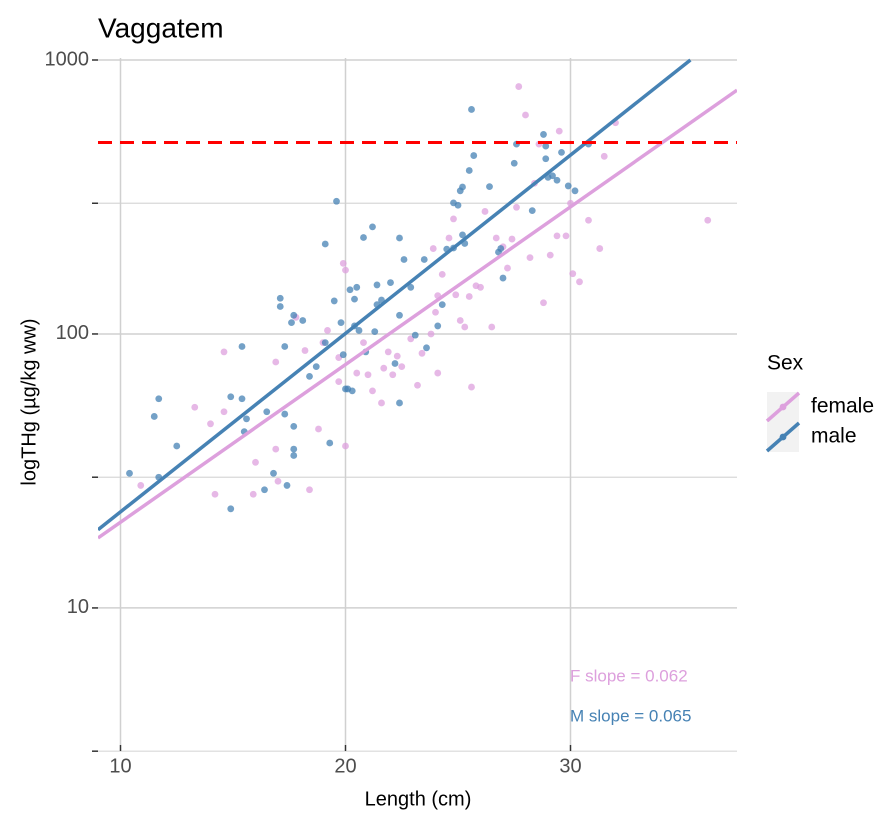 The width and height of the screenshot is (895, 815). What do you see at coordinates (570, 766) in the screenshot?
I see `x-tick-label: 30` at bounding box center [570, 766].